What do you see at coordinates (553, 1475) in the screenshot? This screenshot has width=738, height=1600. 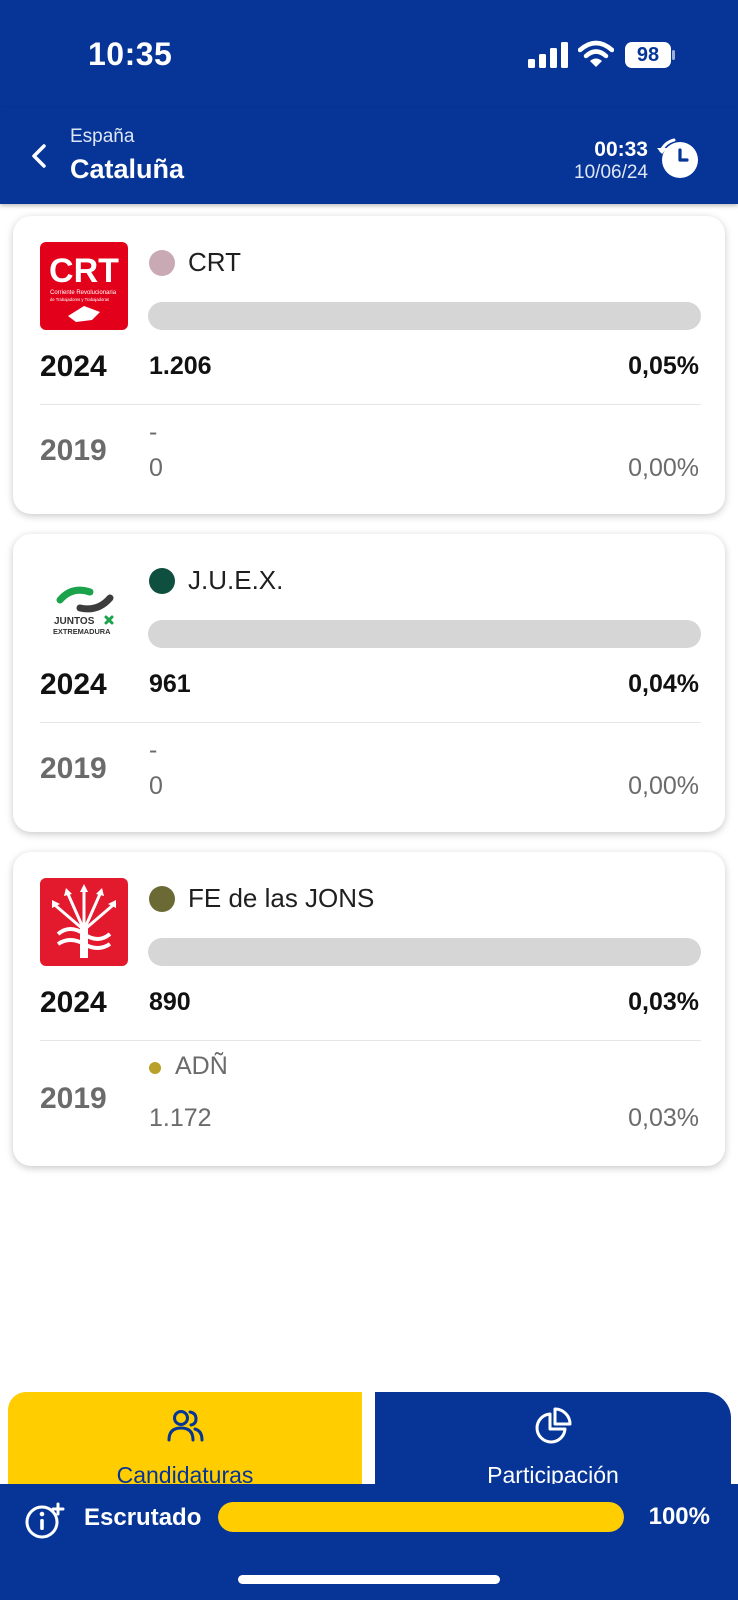 I see `tab-participacion-label: Participación` at bounding box center [553, 1475].